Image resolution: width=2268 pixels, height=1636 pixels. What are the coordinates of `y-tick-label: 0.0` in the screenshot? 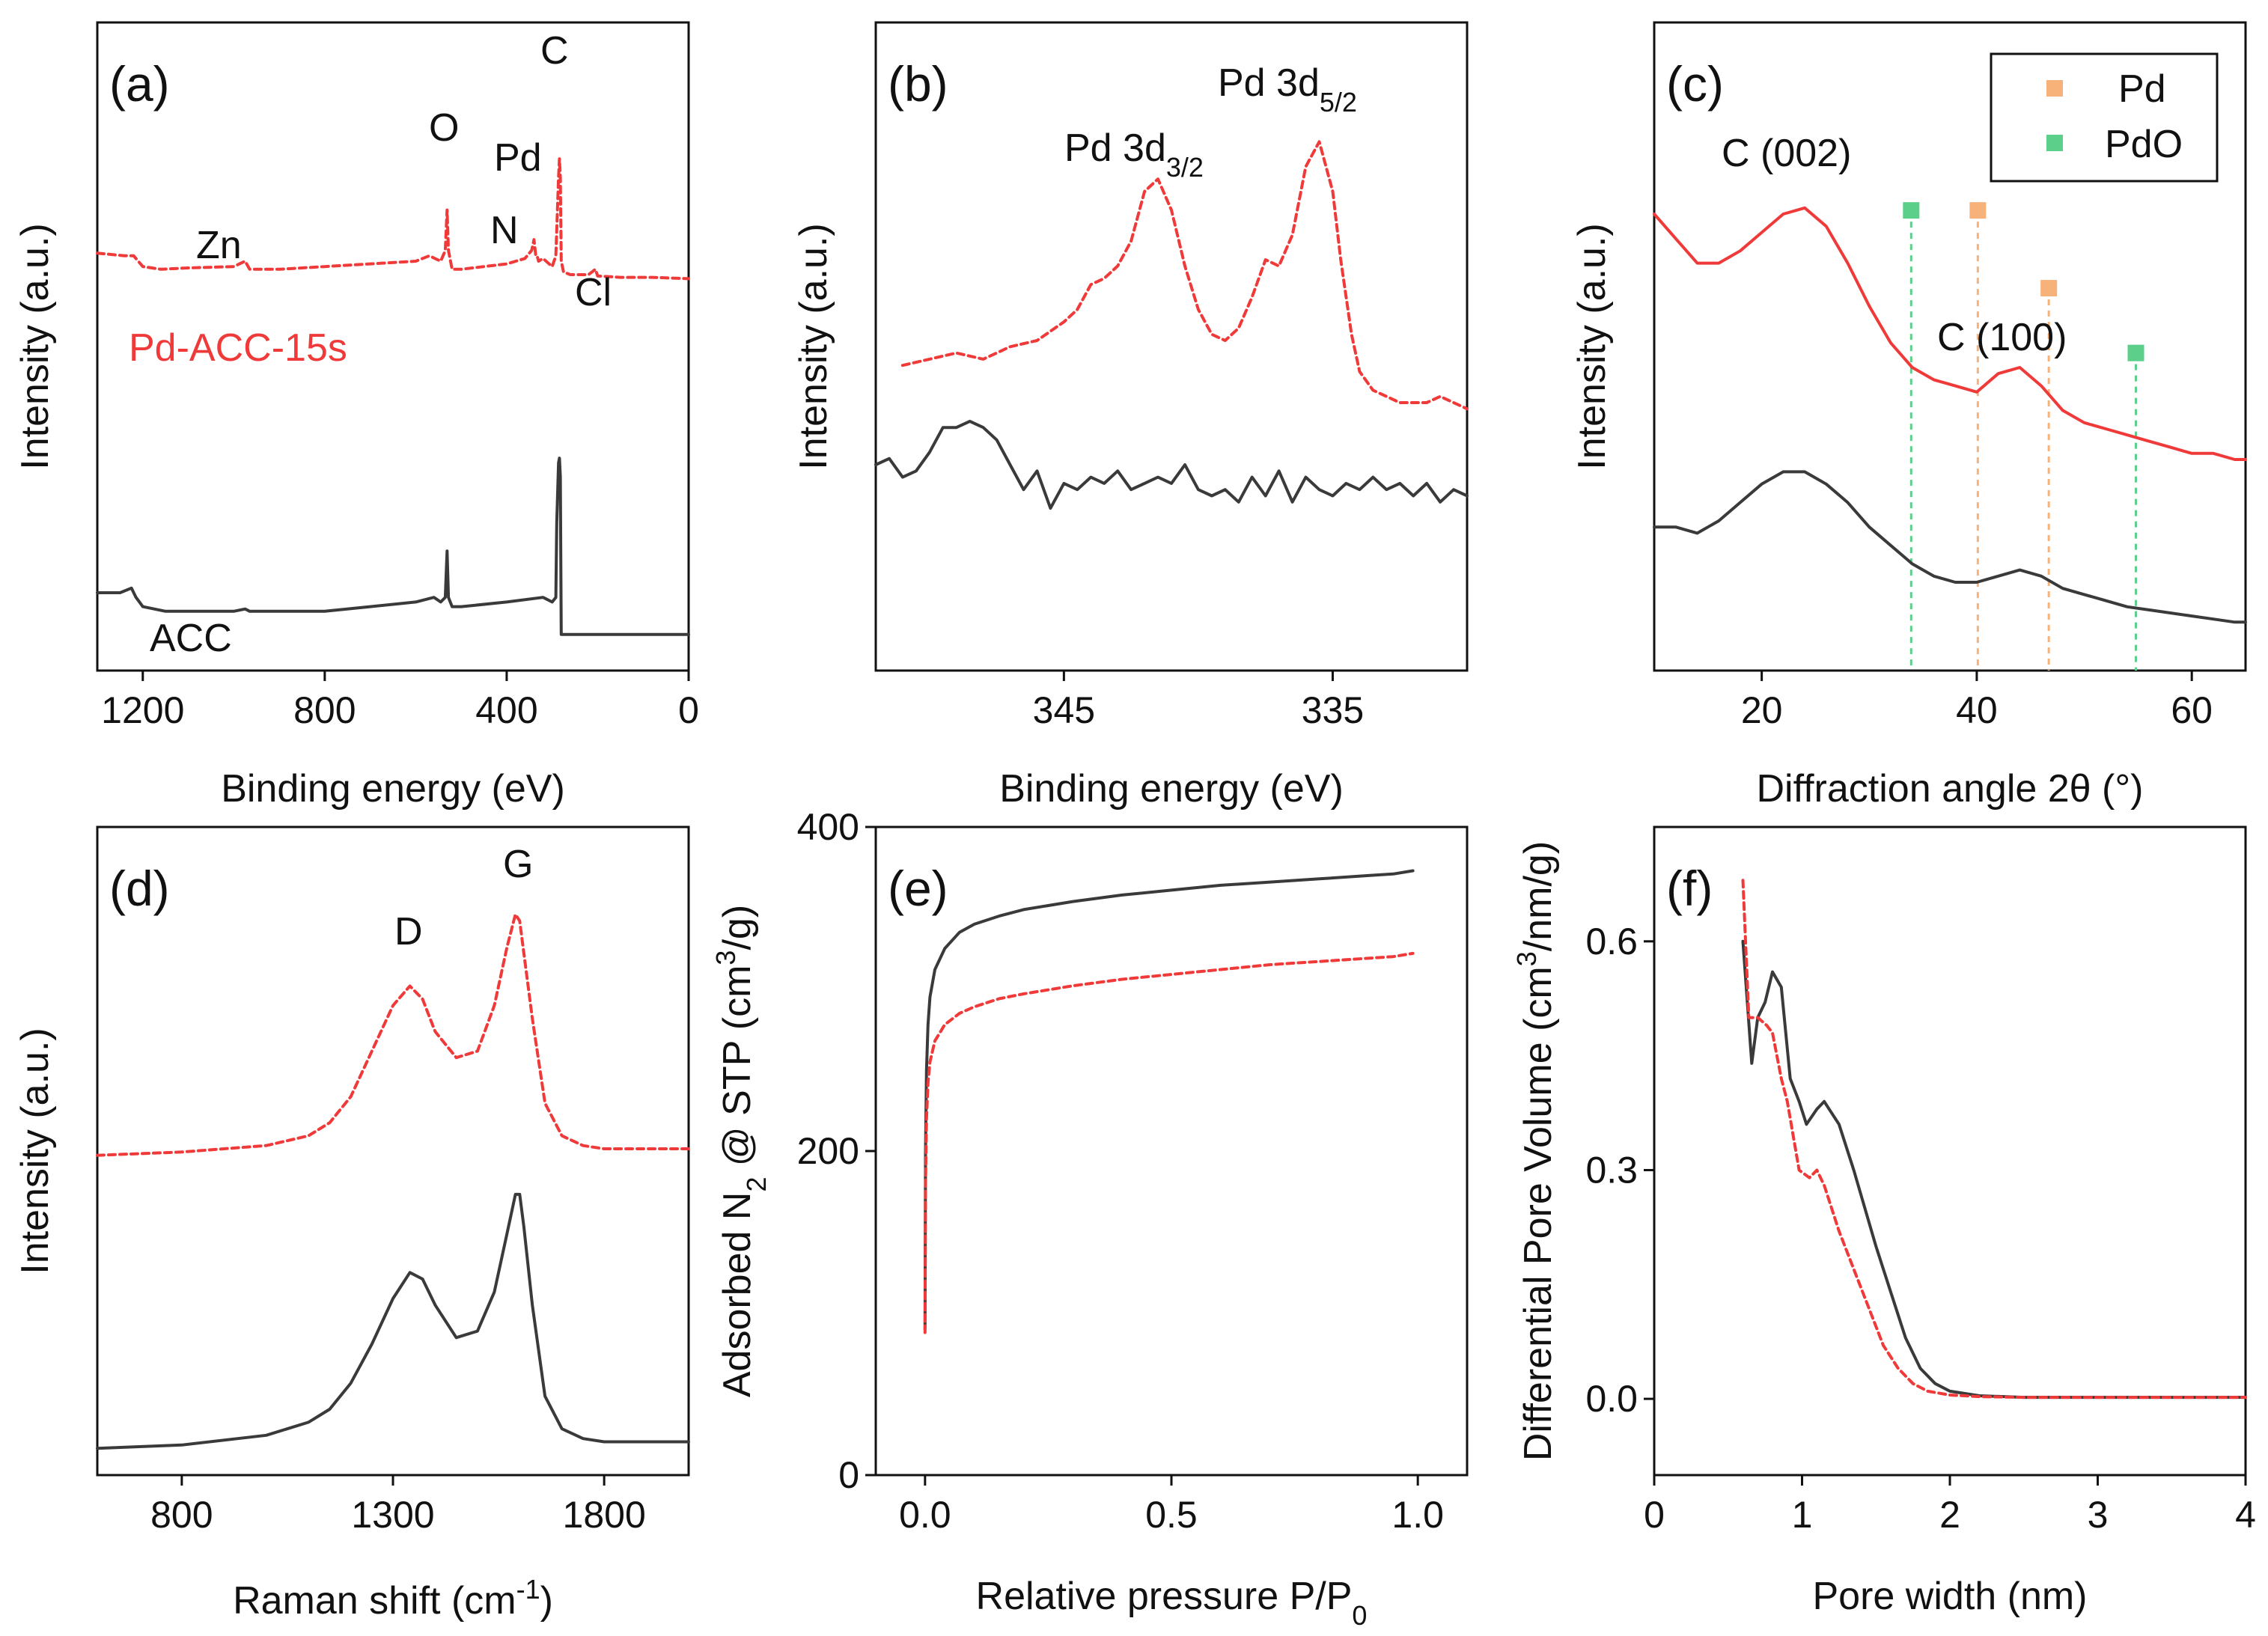 It's located at (1611, 1399).